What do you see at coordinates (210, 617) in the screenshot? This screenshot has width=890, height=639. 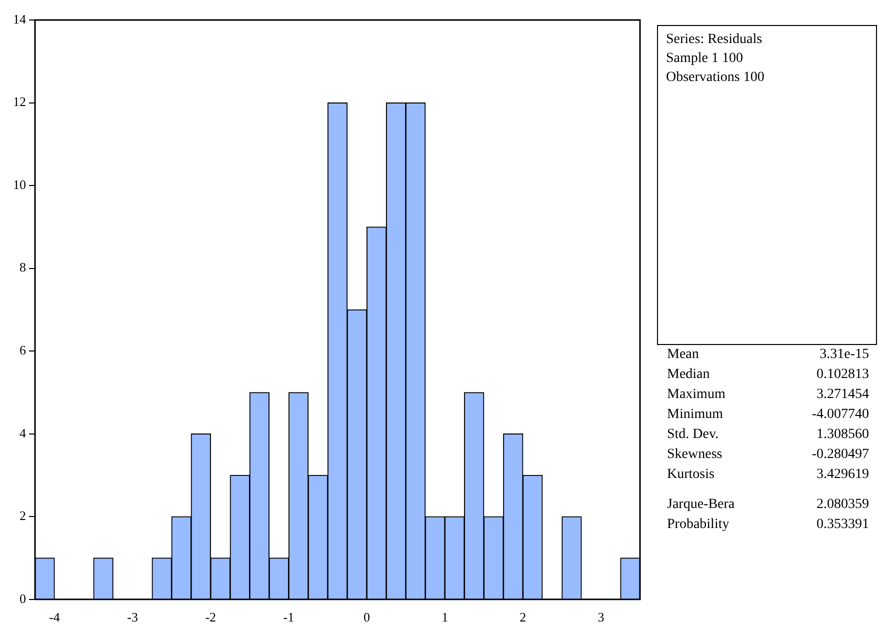 I see `x-tick-label: -2` at bounding box center [210, 617].